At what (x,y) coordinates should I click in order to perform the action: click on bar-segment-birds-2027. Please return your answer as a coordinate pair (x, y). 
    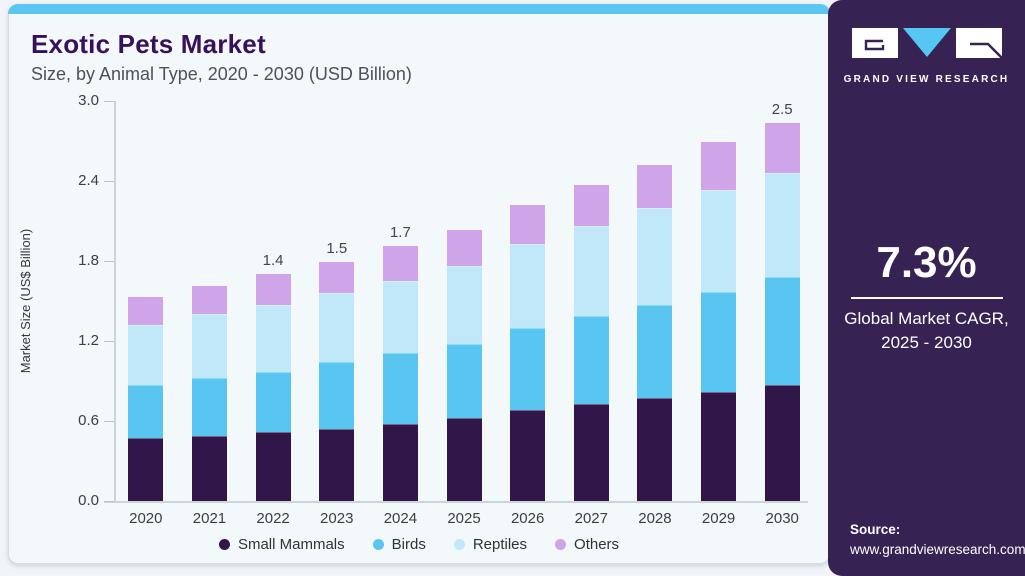
    Looking at the image, I should click on (591, 359).